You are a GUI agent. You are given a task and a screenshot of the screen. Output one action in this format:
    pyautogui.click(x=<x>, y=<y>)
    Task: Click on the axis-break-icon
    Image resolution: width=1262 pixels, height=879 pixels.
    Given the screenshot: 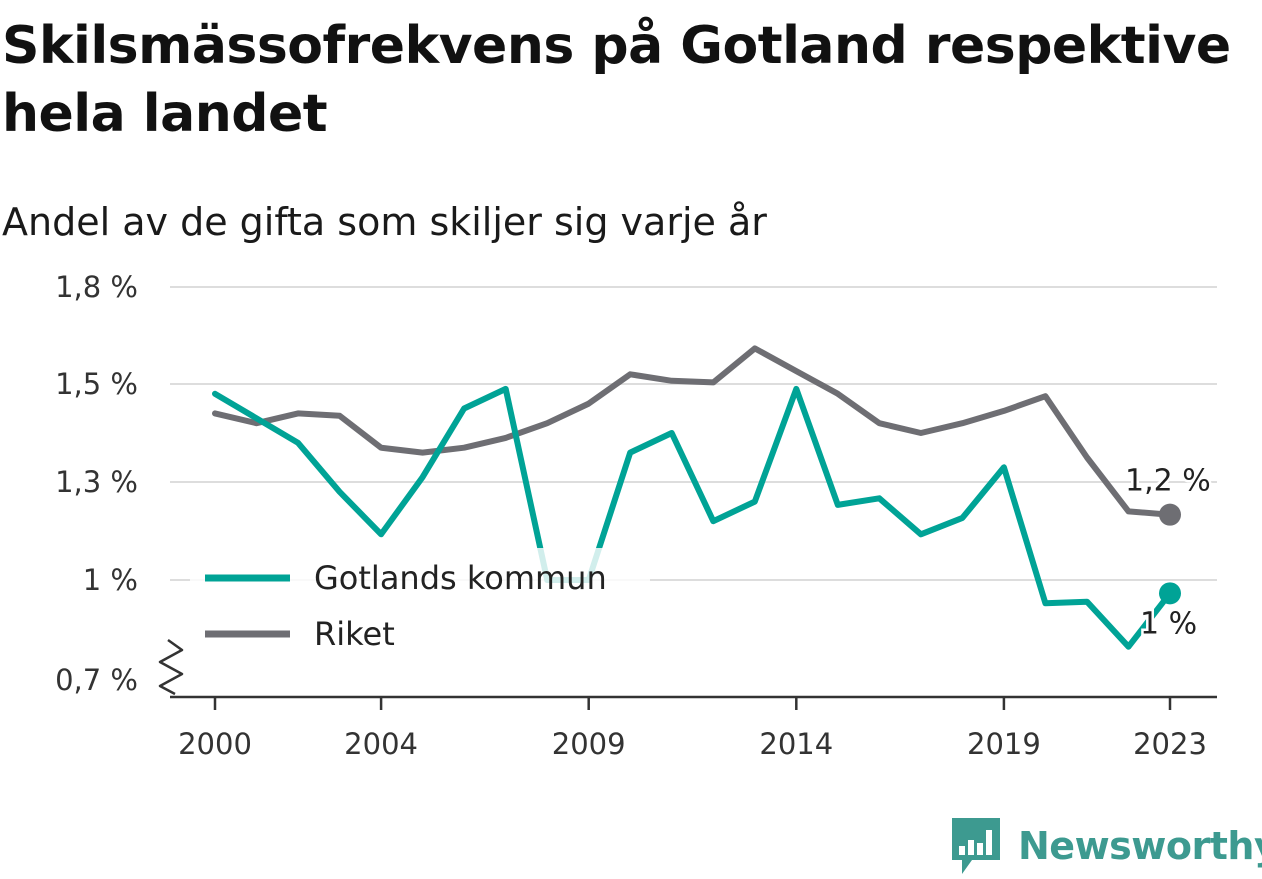 What is the action you would take?
    pyautogui.click(x=171, y=667)
    